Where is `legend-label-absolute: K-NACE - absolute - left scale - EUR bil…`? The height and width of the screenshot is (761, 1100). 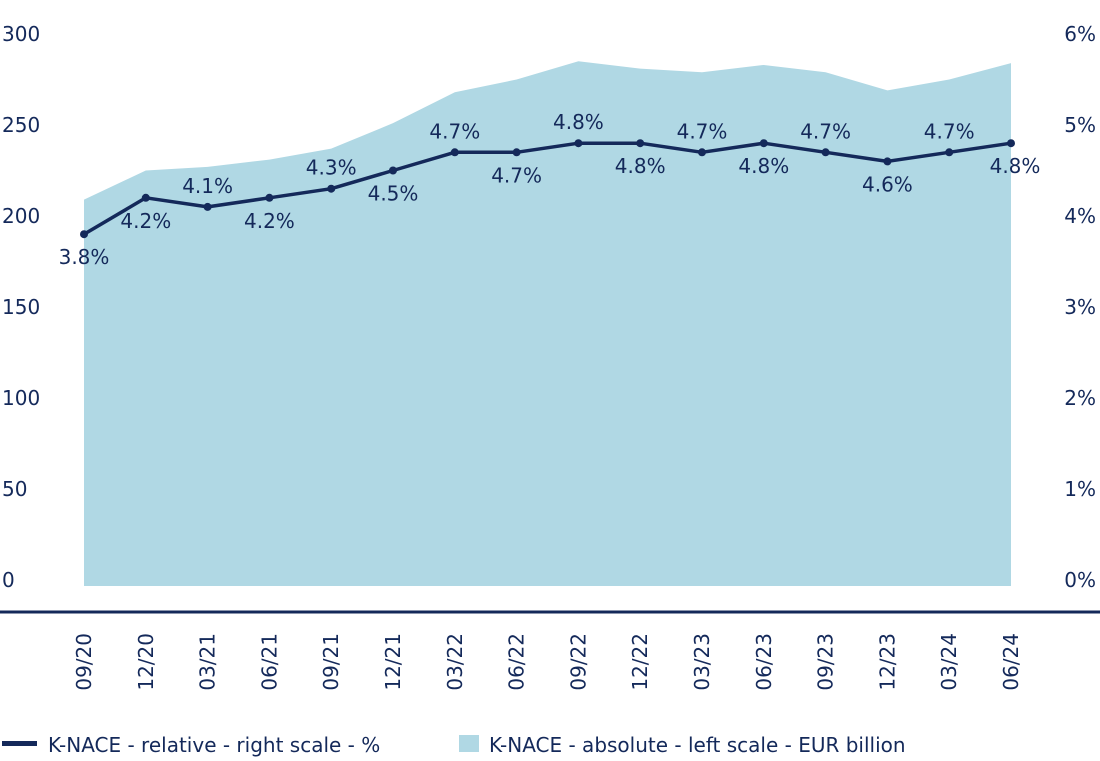 legend-label-absolute: K-NACE - absolute - left scale - EUR bil… is located at coordinates (697, 745).